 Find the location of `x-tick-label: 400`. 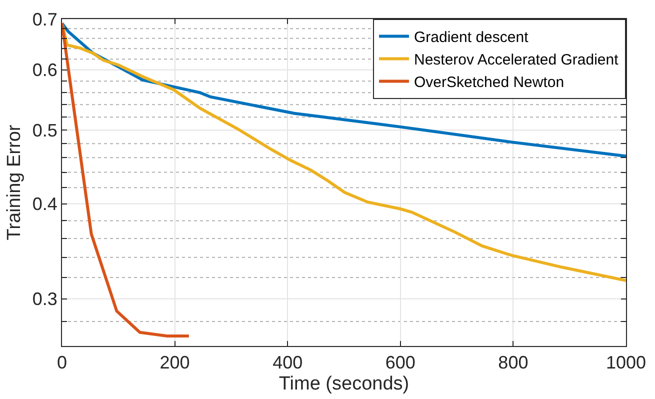

x-tick-label: 400 is located at coordinates (287, 362).